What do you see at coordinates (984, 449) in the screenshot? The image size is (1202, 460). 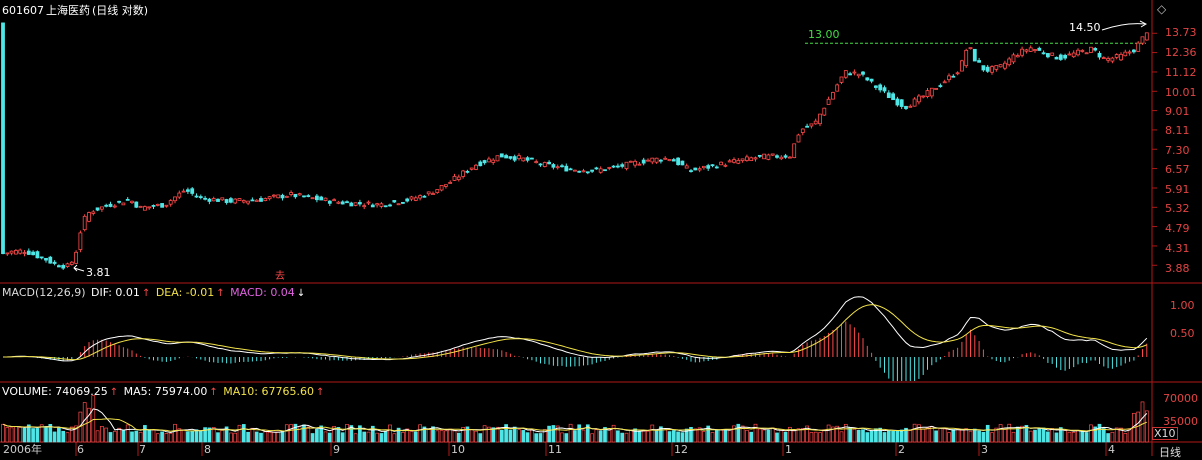 I see `x-axis-label: 3` at bounding box center [984, 449].